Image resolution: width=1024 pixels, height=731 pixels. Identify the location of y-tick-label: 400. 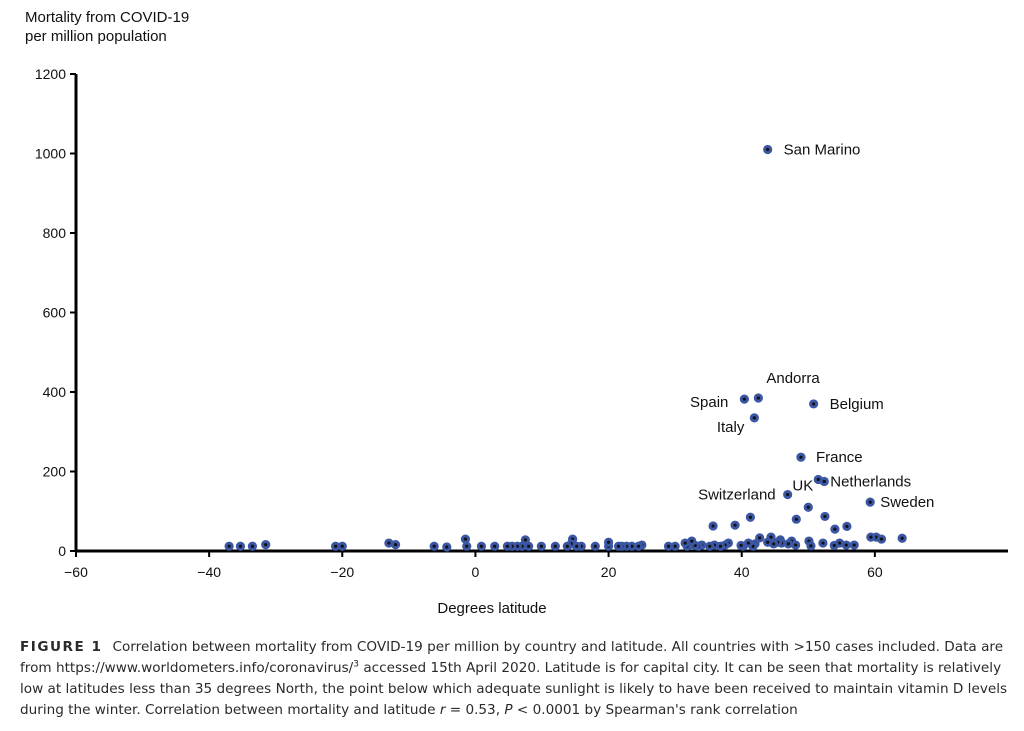
(55, 392).